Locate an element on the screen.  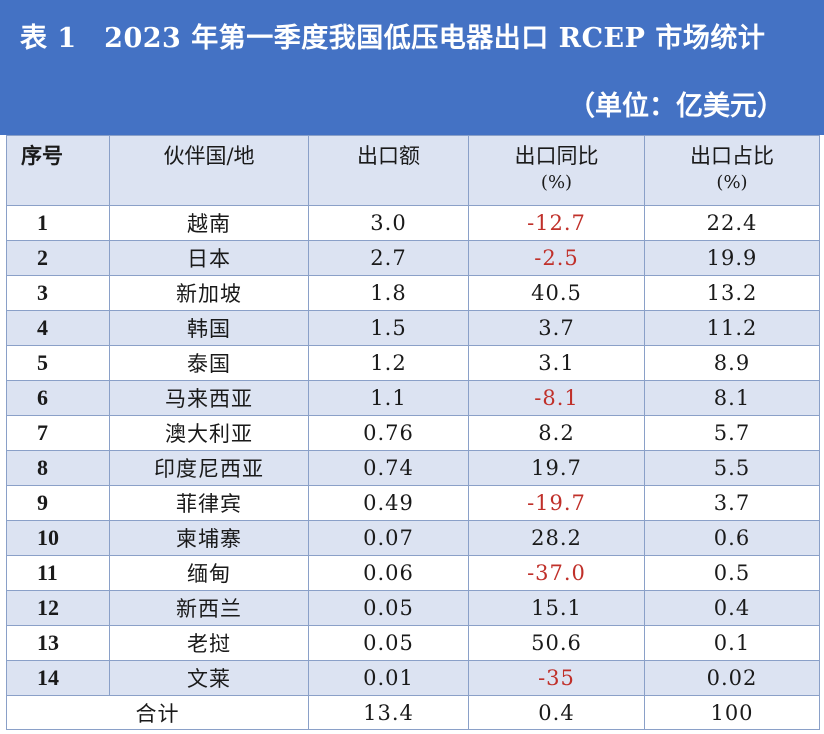
cell-export: 0.74 is located at coordinates (388, 468).